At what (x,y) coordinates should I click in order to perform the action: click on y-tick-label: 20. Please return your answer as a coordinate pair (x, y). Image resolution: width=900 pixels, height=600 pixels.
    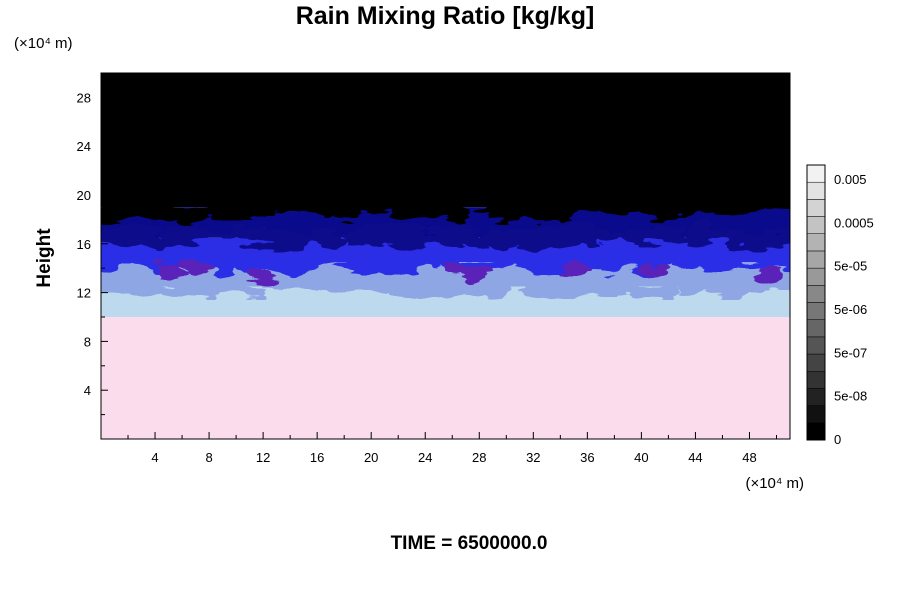
    Looking at the image, I should click on (84, 195).